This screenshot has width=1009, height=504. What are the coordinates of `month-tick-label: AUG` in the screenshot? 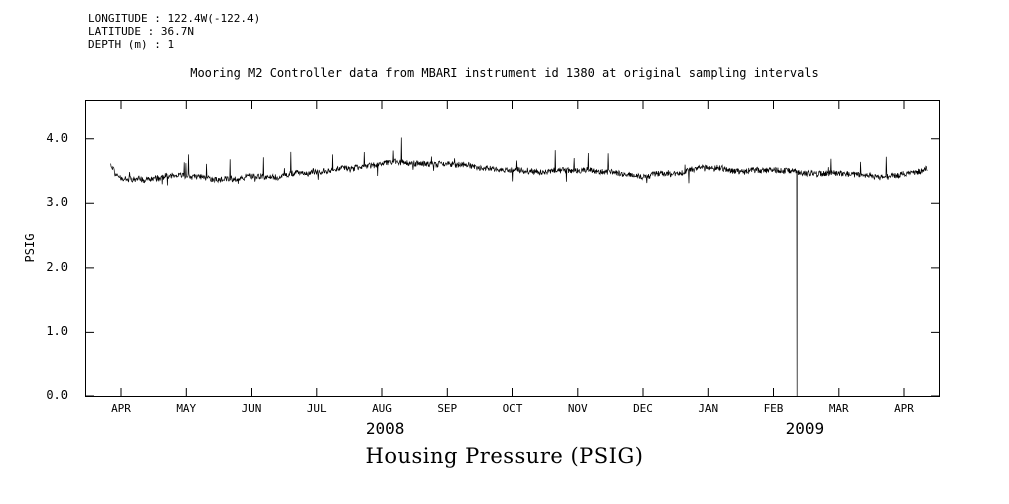 It's located at (382, 408).